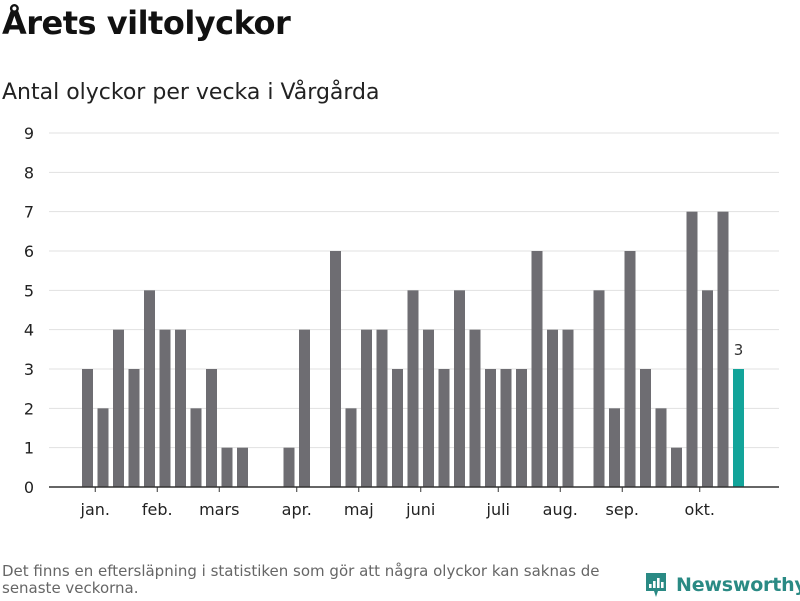 The height and width of the screenshot is (601, 800). What do you see at coordinates (146, 23) in the screenshot?
I see `chart-title: Årets viltolyckor` at bounding box center [146, 23].